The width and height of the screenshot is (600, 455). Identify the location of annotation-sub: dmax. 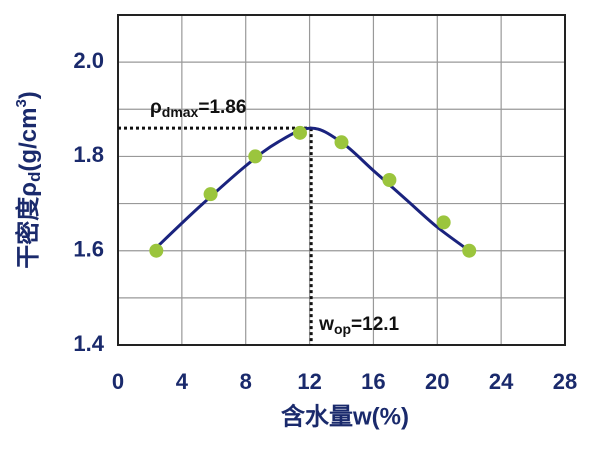
(180, 112).